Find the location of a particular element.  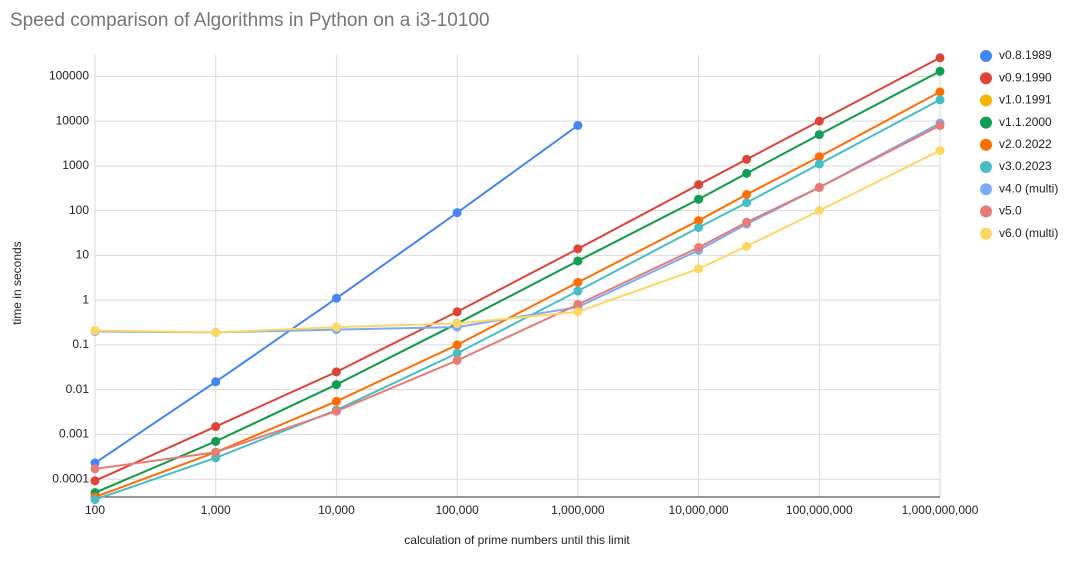

y-tick-label: 100 is located at coordinates (79, 210).